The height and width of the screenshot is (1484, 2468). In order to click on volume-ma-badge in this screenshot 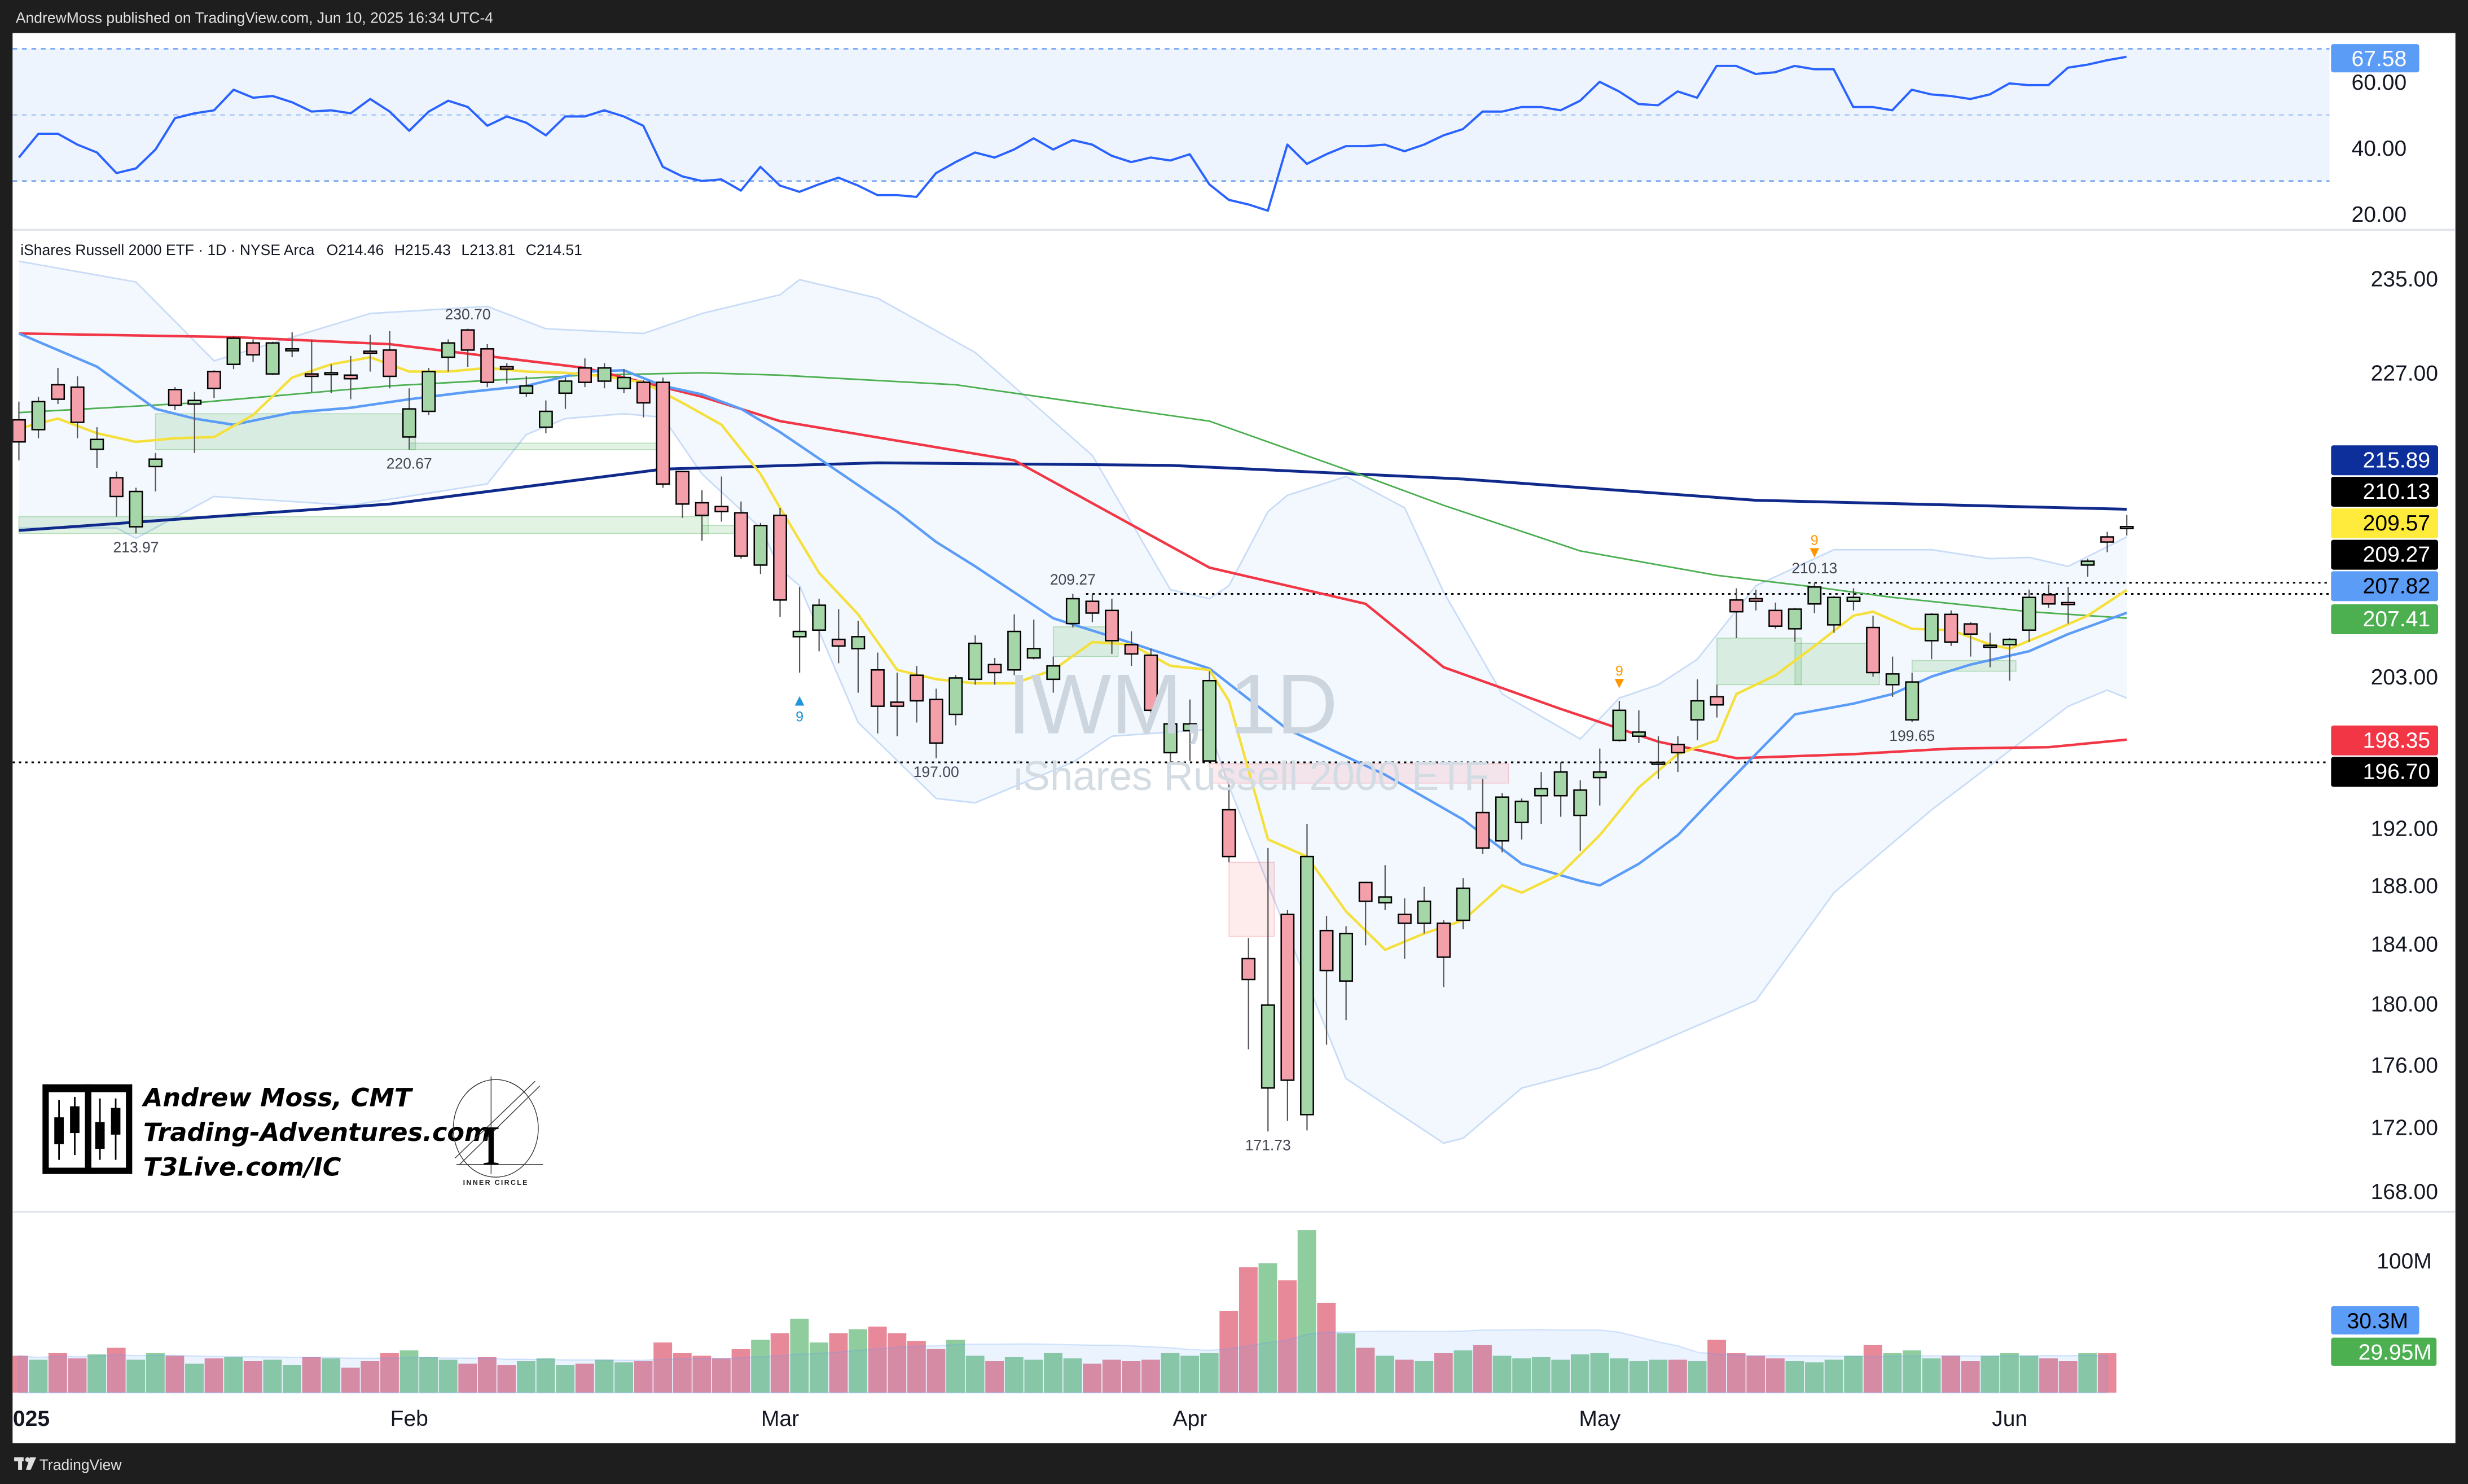, I will do `click(2375, 1320)`.